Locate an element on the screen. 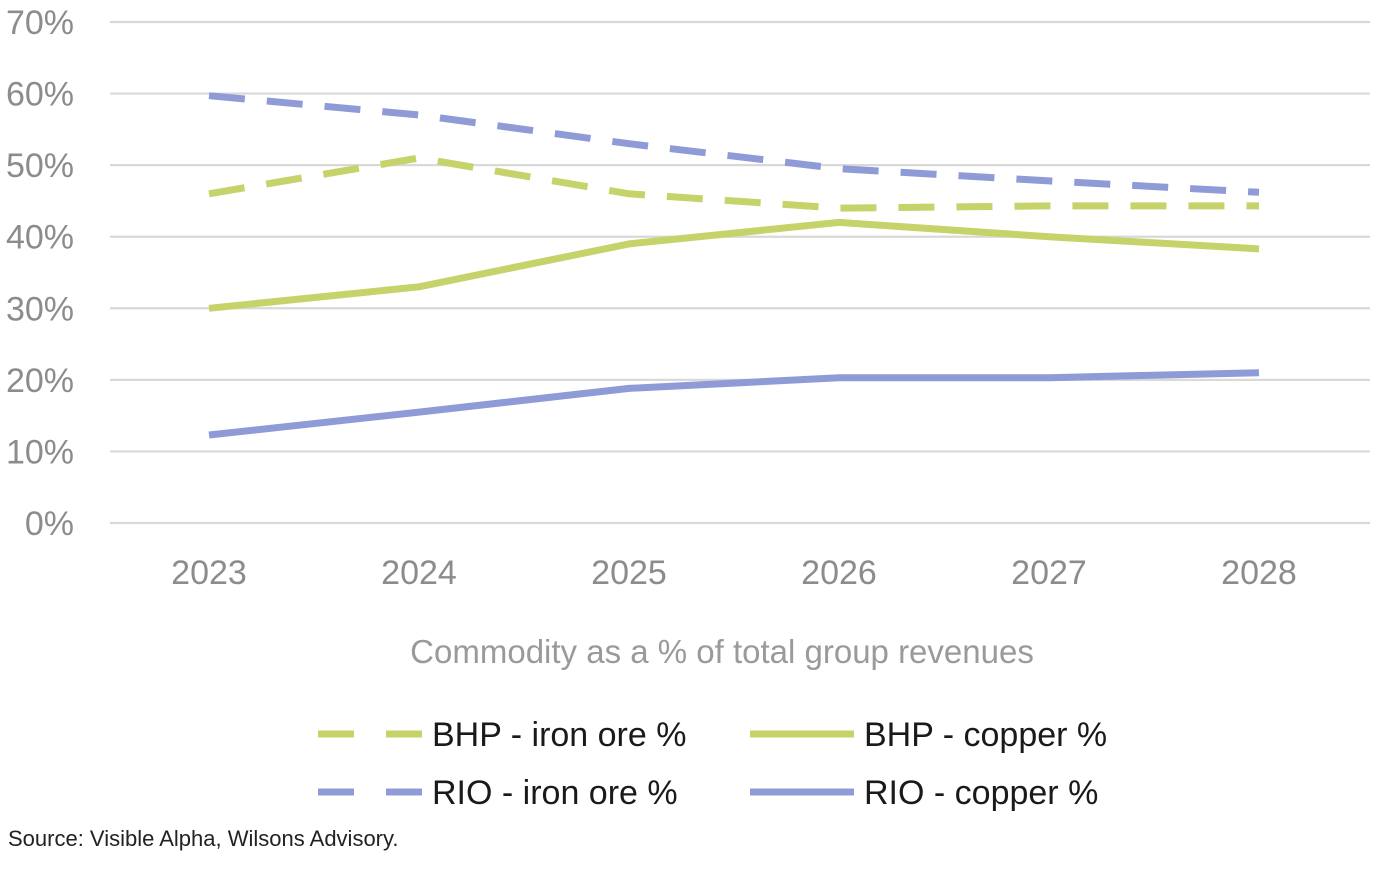 This screenshot has height=887, width=1379. x-tick-label: 2026 is located at coordinates (839, 573).